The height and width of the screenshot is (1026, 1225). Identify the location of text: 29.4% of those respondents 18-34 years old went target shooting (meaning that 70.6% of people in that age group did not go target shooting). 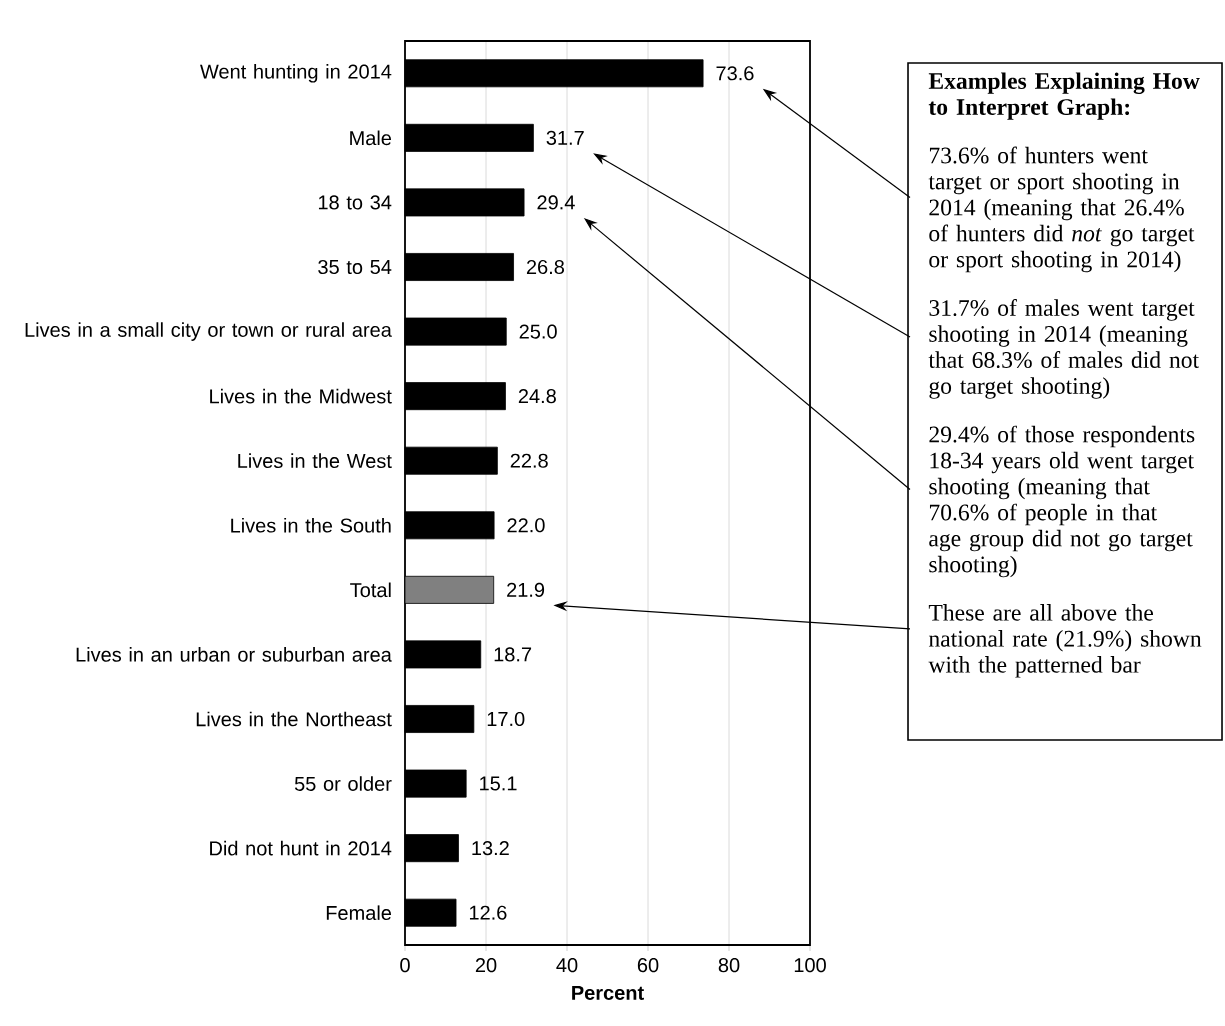
(1062, 501).